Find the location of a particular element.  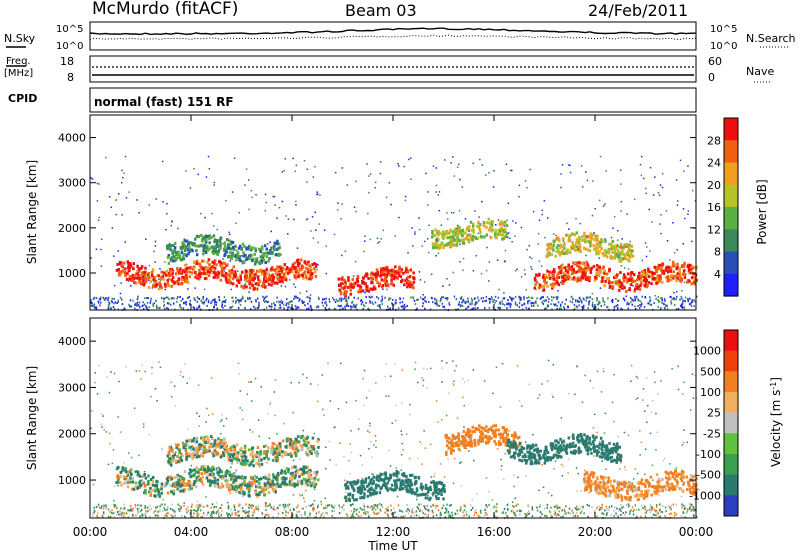

power-colorbar-tick-label: 20 is located at coordinates (714, 185).